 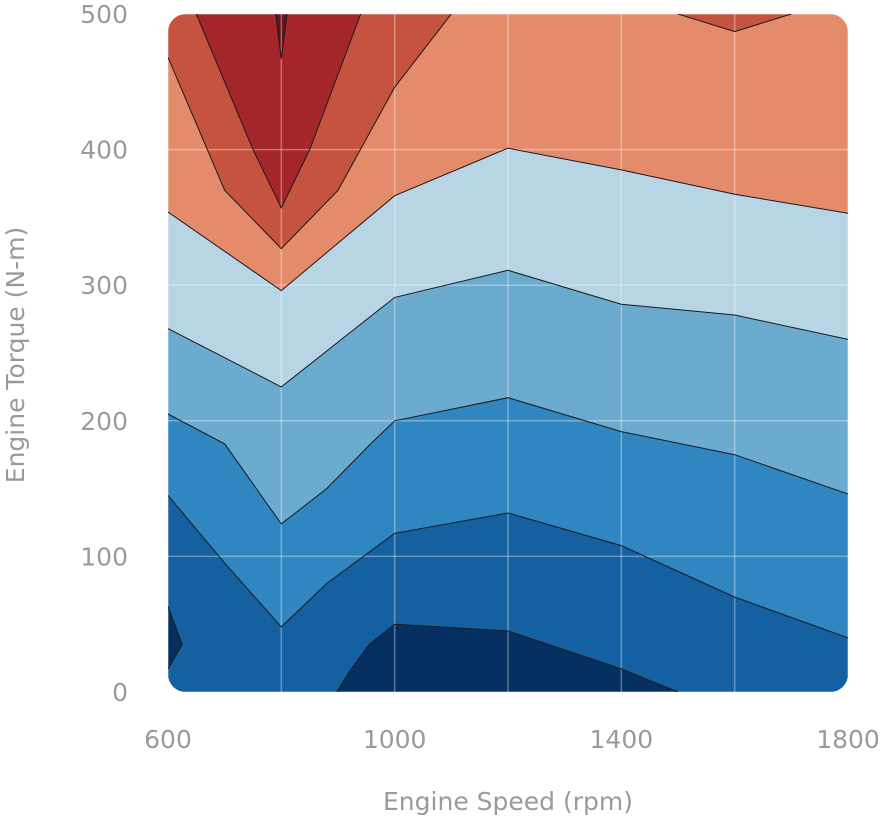 I want to click on y-axis-title: Engine Torque (N-m), so click(x=15, y=355).